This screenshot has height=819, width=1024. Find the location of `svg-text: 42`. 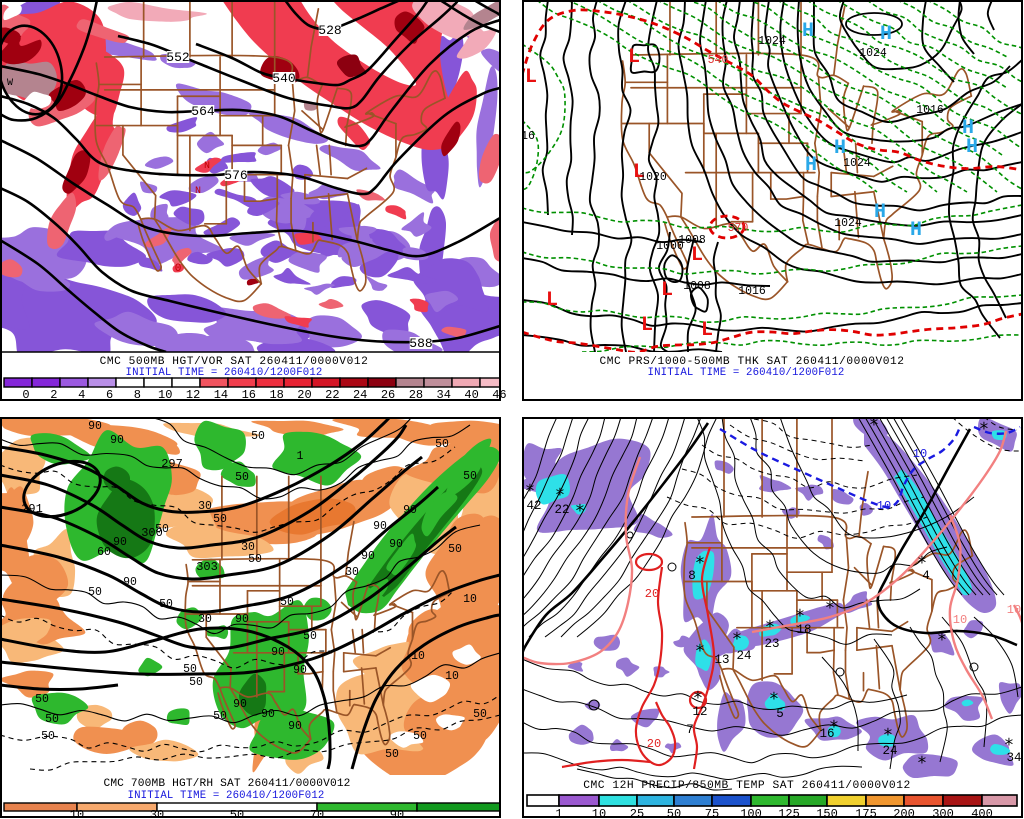

svg-text: 42 is located at coordinates (533, 506).